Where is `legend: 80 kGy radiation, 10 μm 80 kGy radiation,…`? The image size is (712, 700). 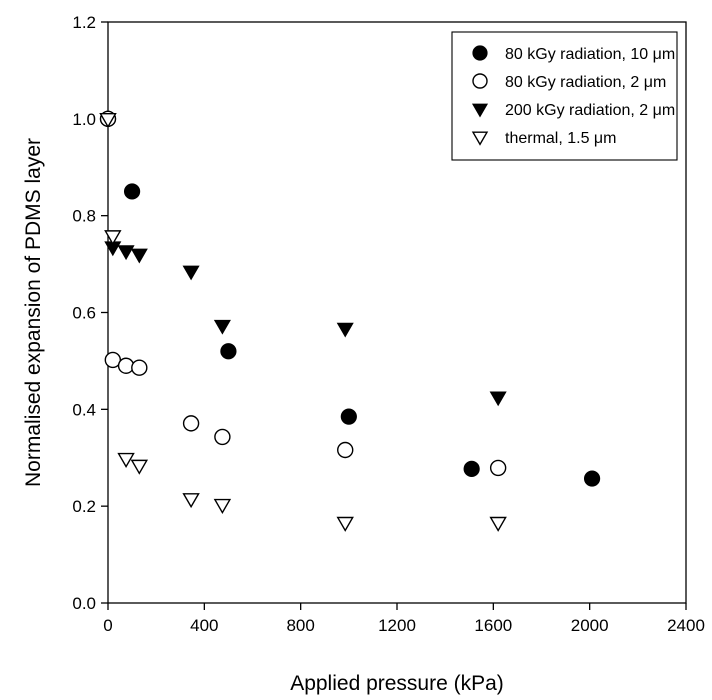 legend: 80 kGy radiation, 10 μm 80 kGy radiation,… is located at coordinates (564, 96).